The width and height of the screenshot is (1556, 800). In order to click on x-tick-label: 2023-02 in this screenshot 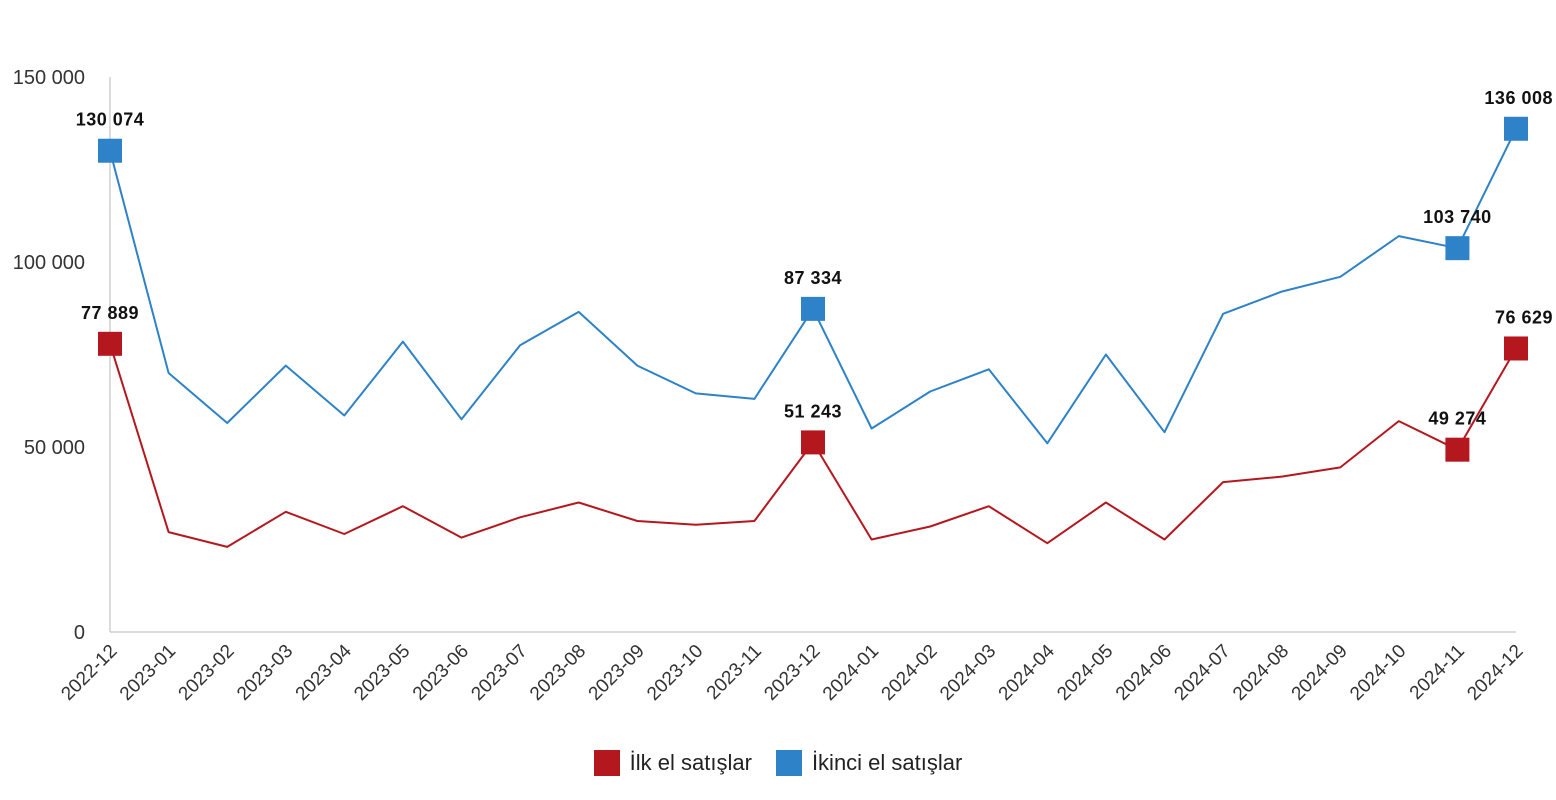, I will do `click(207, 673)`.